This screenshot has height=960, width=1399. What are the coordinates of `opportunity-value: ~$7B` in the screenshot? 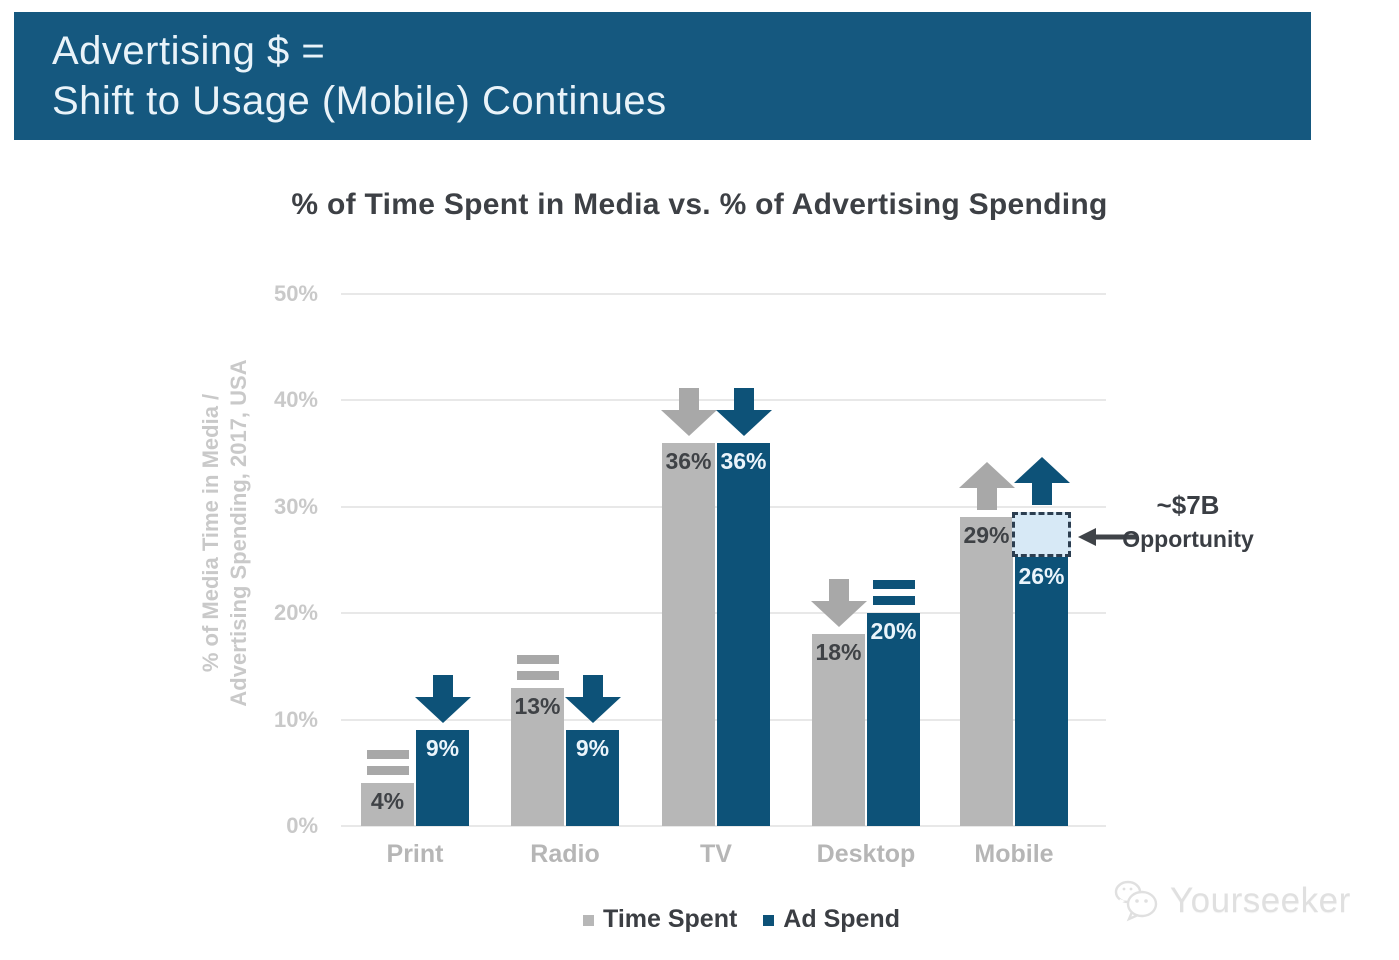 It's located at (1188, 505).